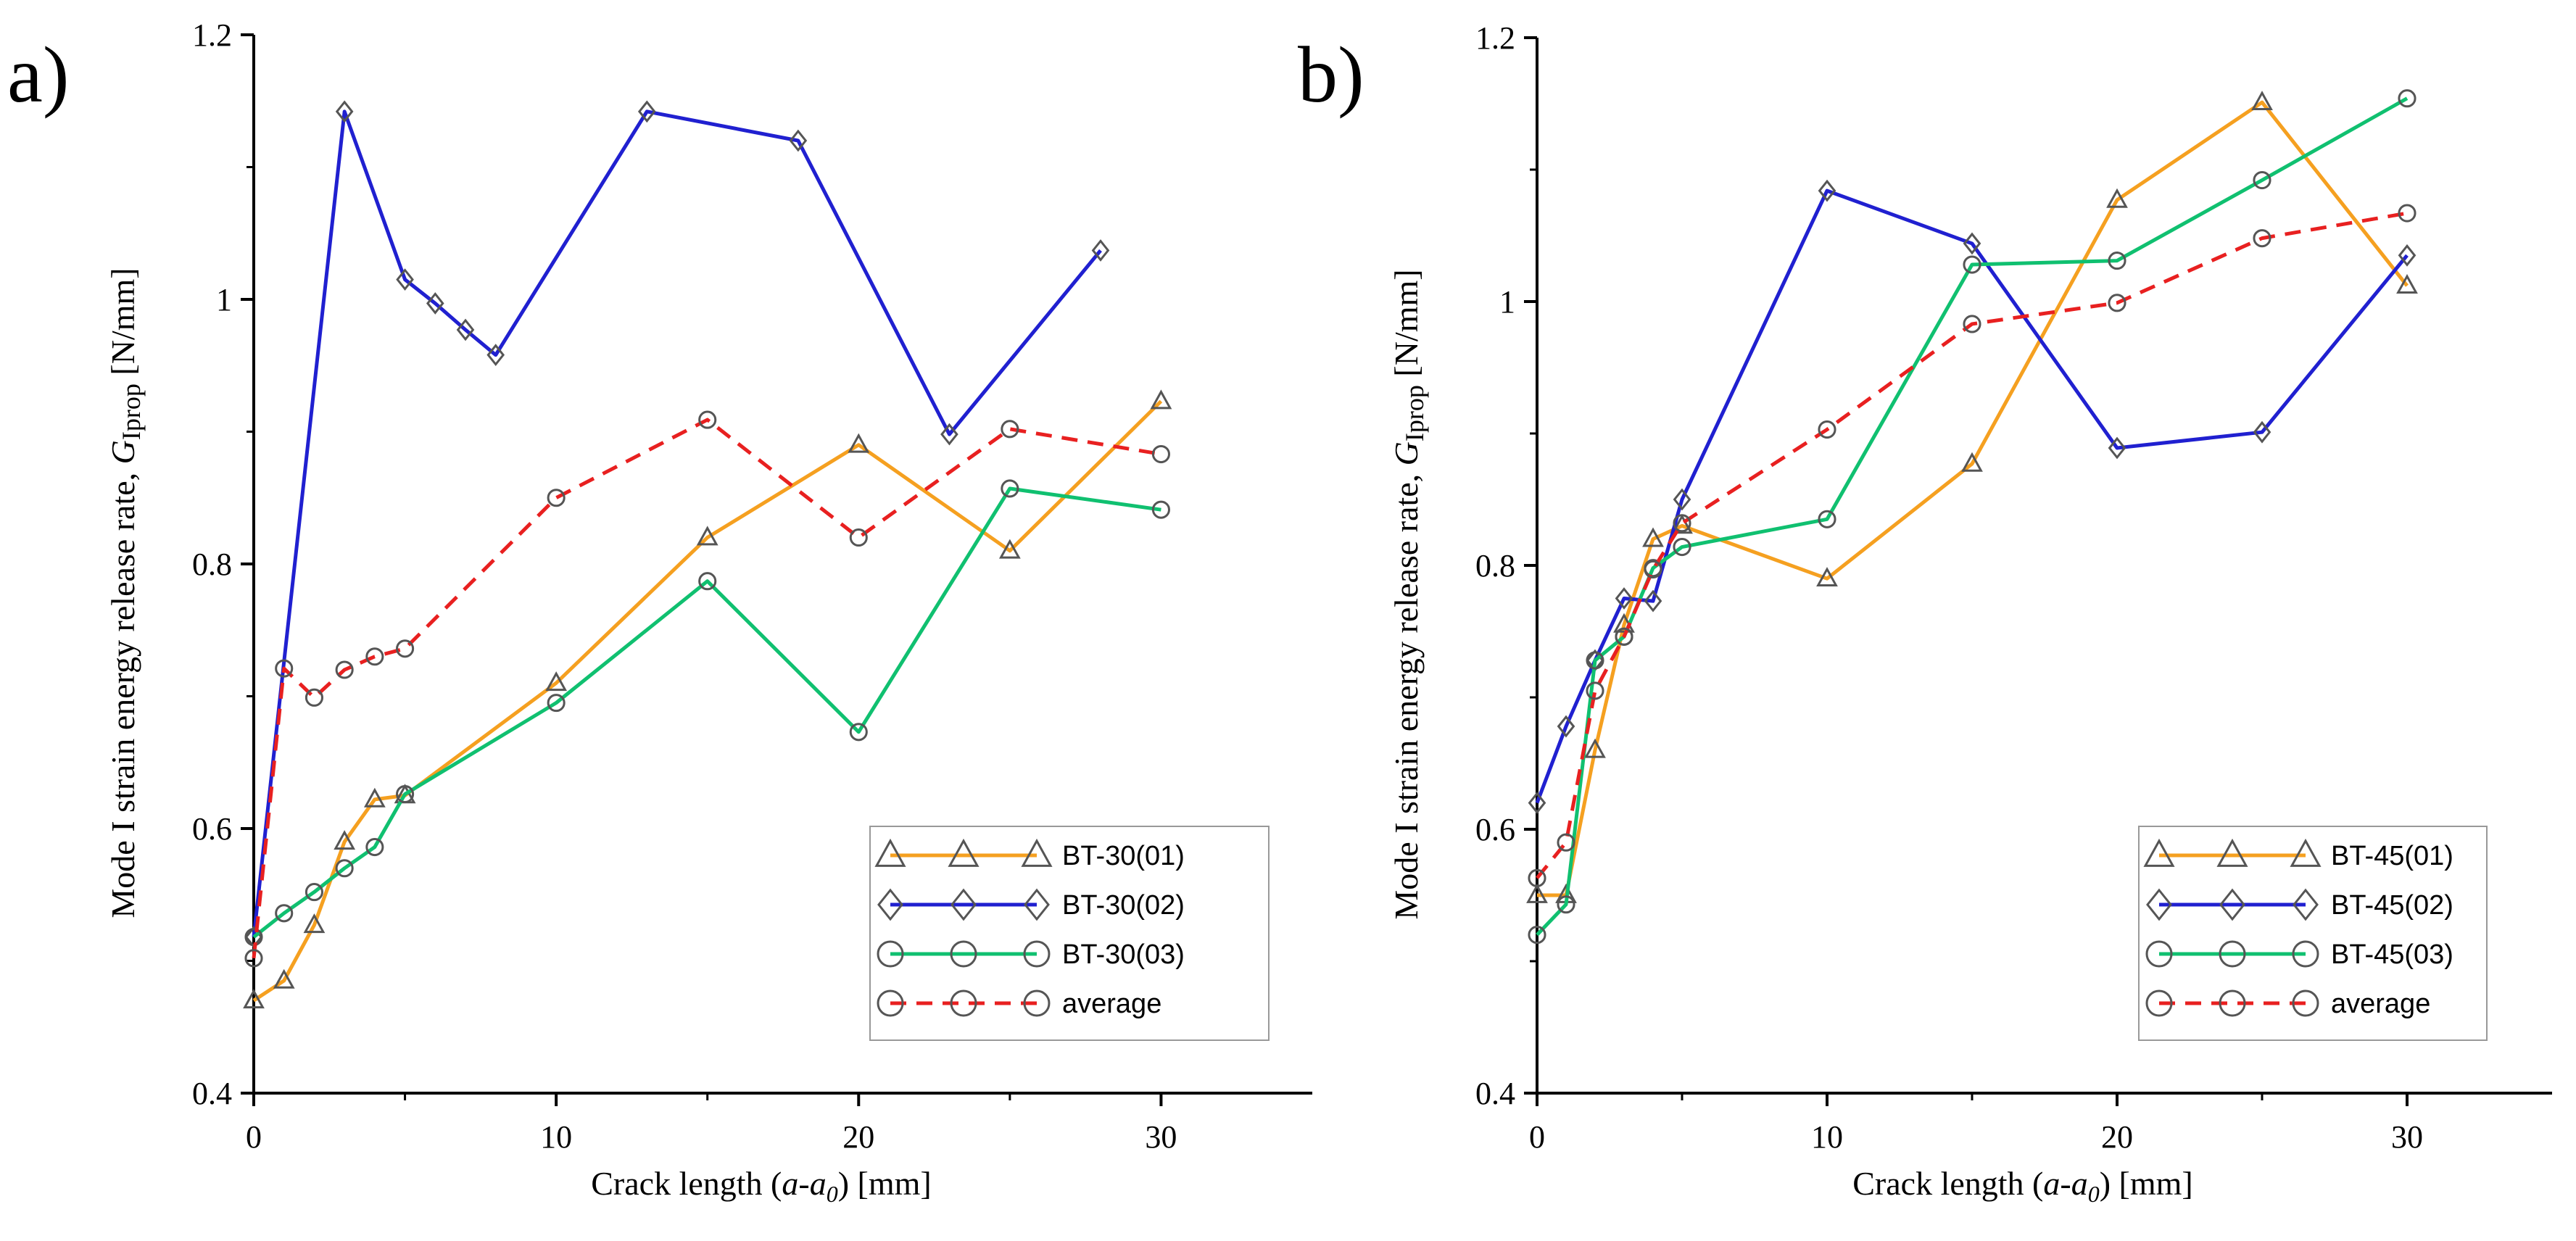 This screenshot has width=2576, height=1241. Describe the element at coordinates (1031, 904) in the screenshot. I see `legend-item: BT-30(02)` at that location.